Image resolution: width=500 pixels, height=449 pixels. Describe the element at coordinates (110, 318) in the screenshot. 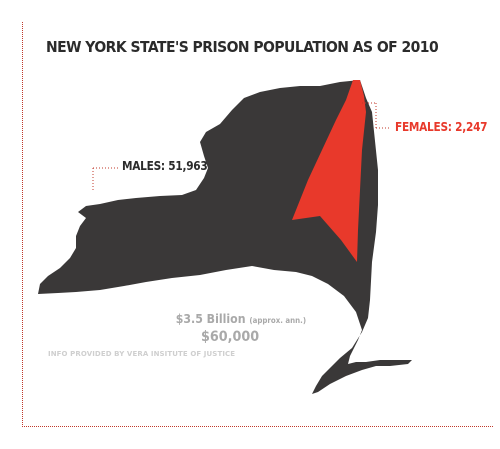

I see `cost-label: COST TO TAXPAYER:` at that location.